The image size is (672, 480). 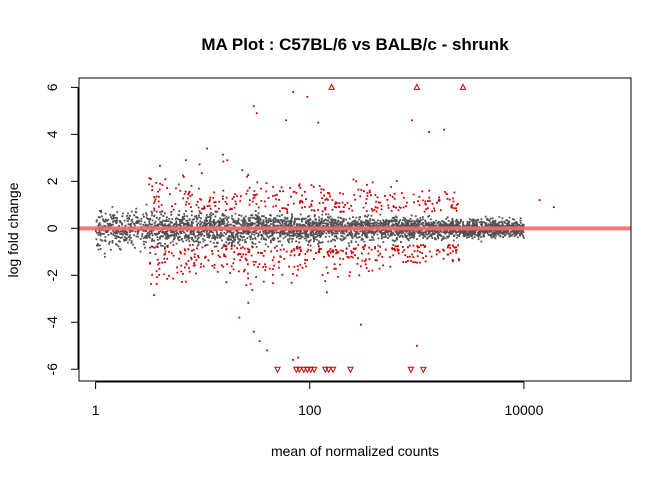 I want to click on y-tick-label: -2, so click(x=52, y=275).